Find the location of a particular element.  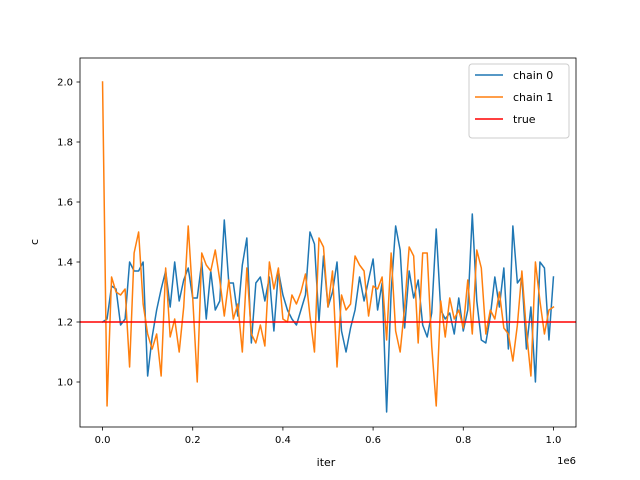

legend-label-1: chain 1 is located at coordinates (533, 97).